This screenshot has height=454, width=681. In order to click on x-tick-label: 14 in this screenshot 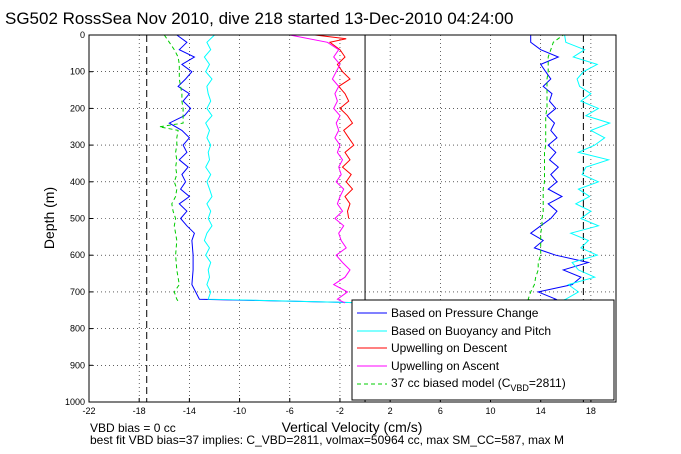, I will do `click(541, 411)`.